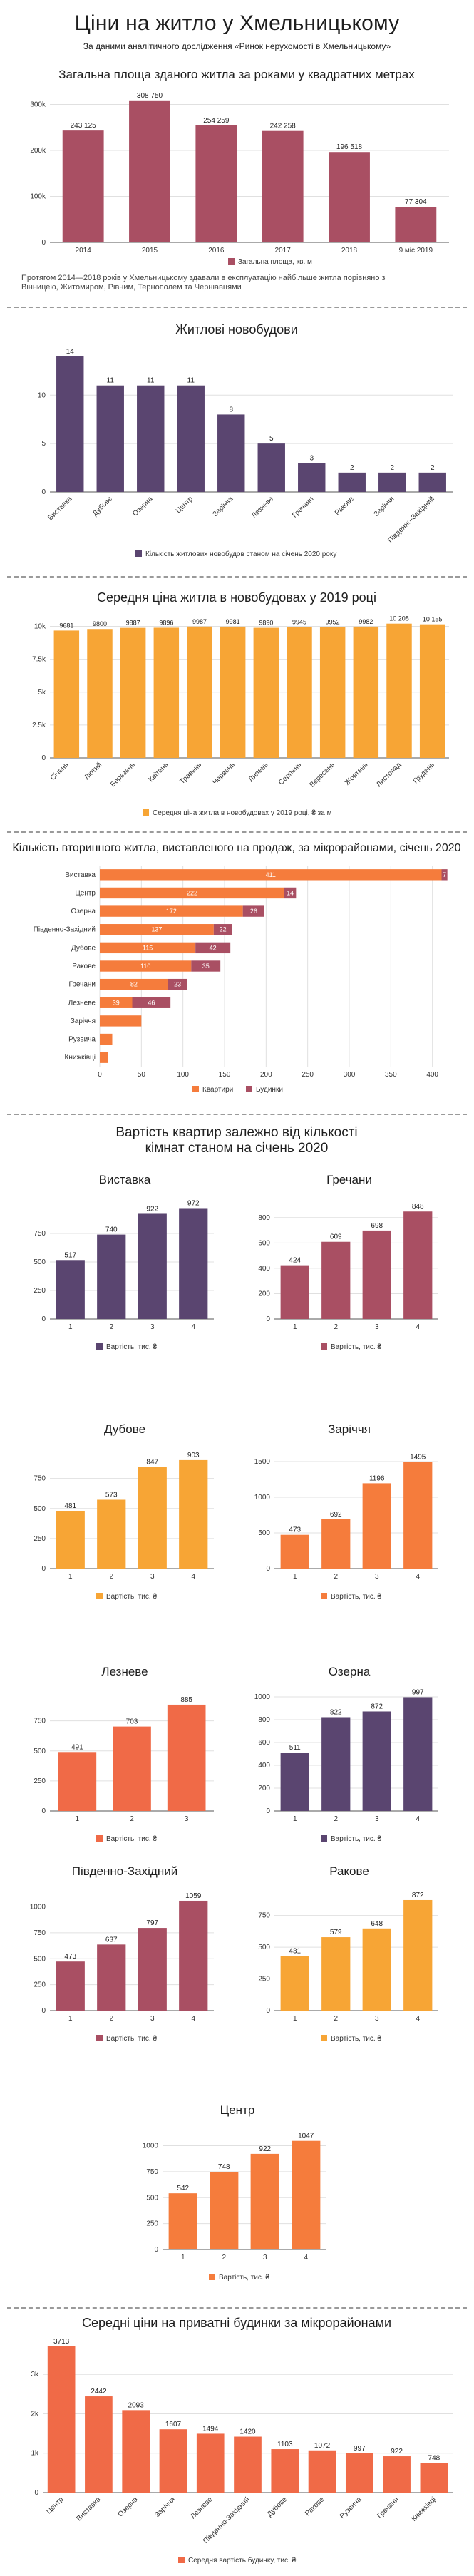 The width and height of the screenshot is (474, 2576). I want to click on data-label: 222, so click(192, 892).